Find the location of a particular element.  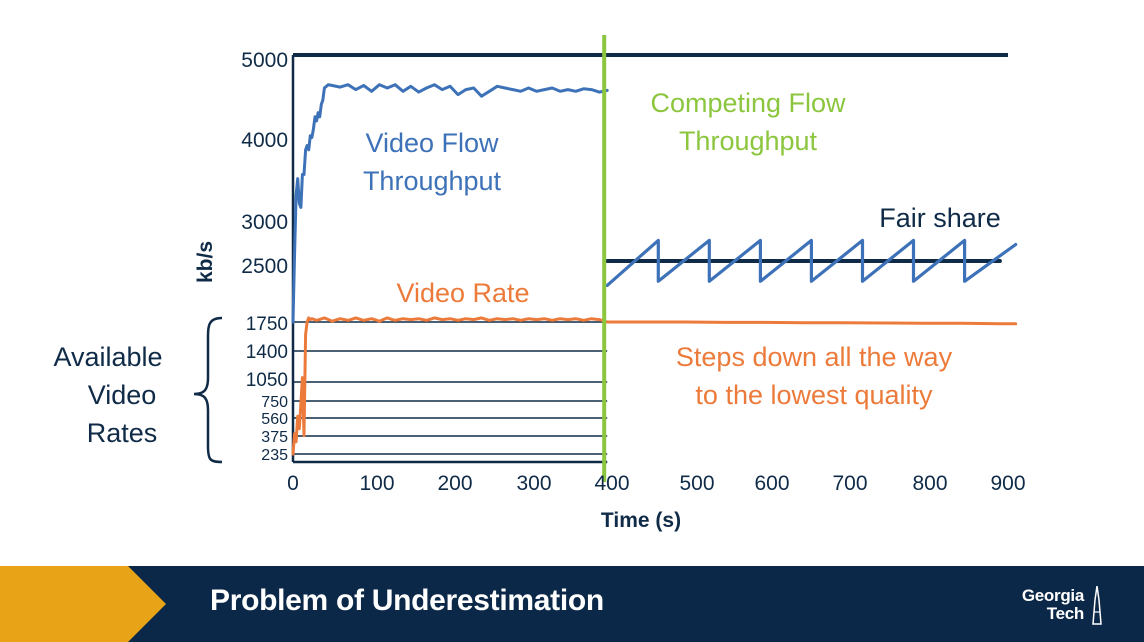

video-rate-line is located at coordinates (654, 386).